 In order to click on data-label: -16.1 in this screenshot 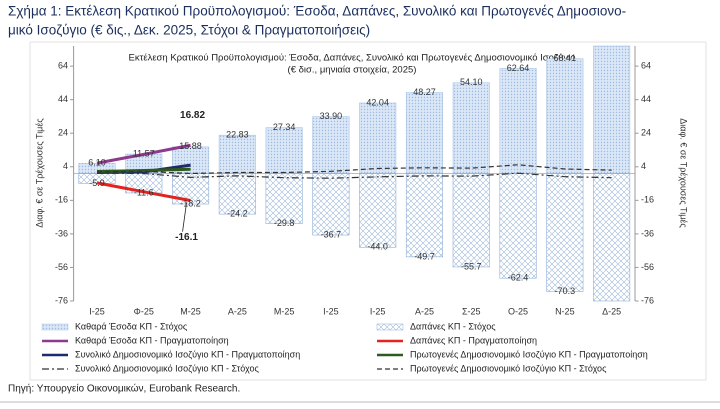, I will do `click(186, 237)`.